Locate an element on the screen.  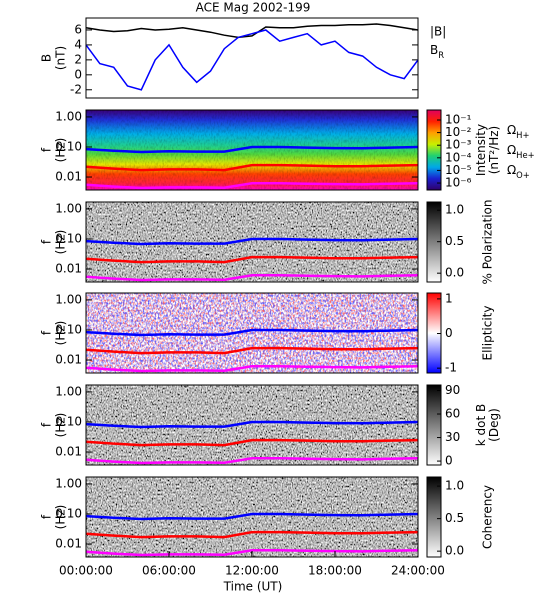
y-axis-label: (nT) is located at coordinates (61, 58).